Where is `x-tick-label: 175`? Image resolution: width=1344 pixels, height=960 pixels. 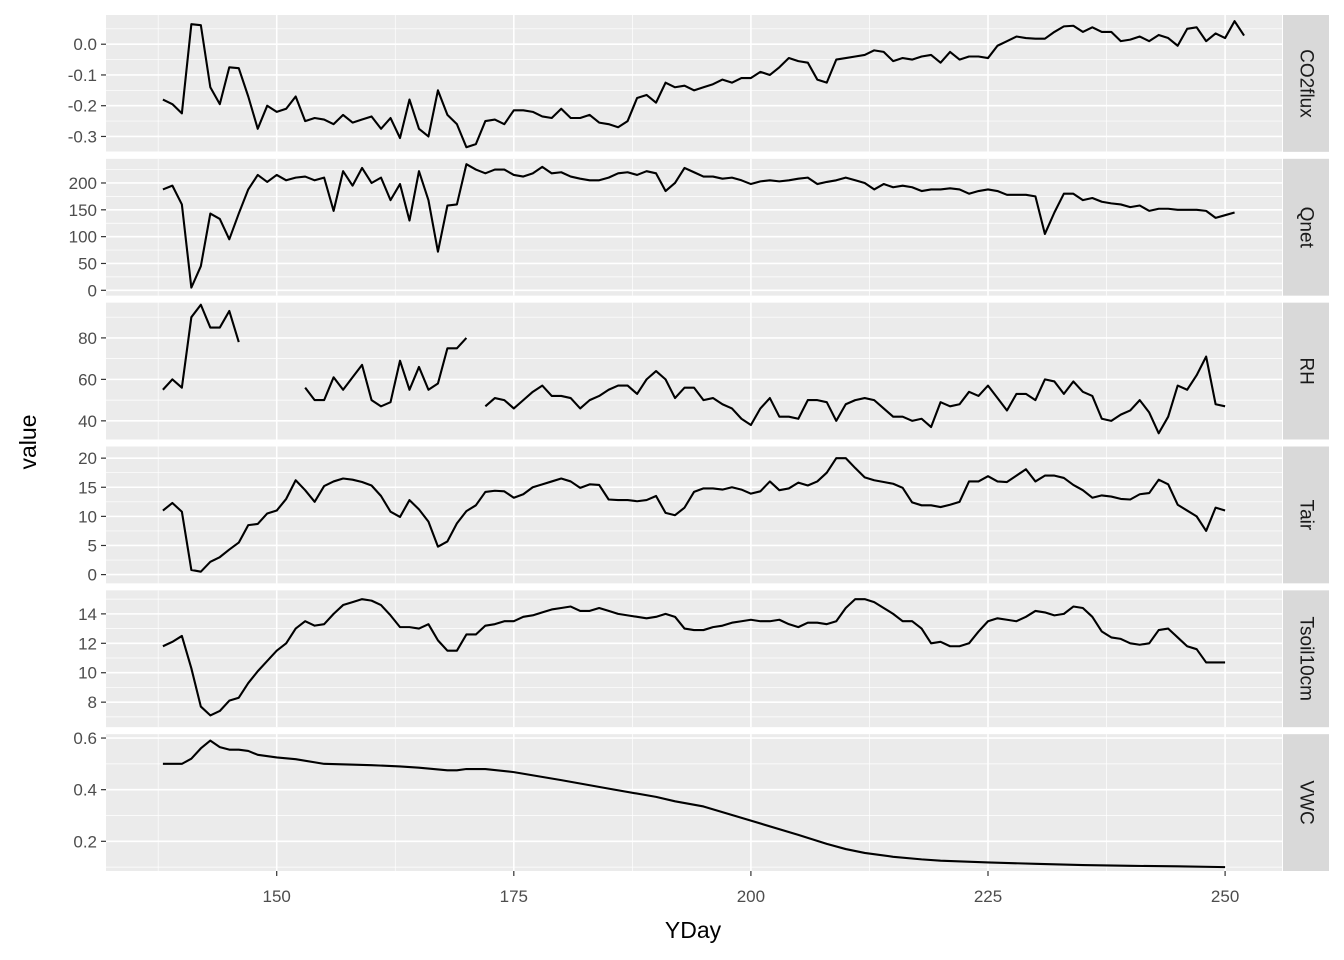 x-tick-label: 175 is located at coordinates (514, 896).